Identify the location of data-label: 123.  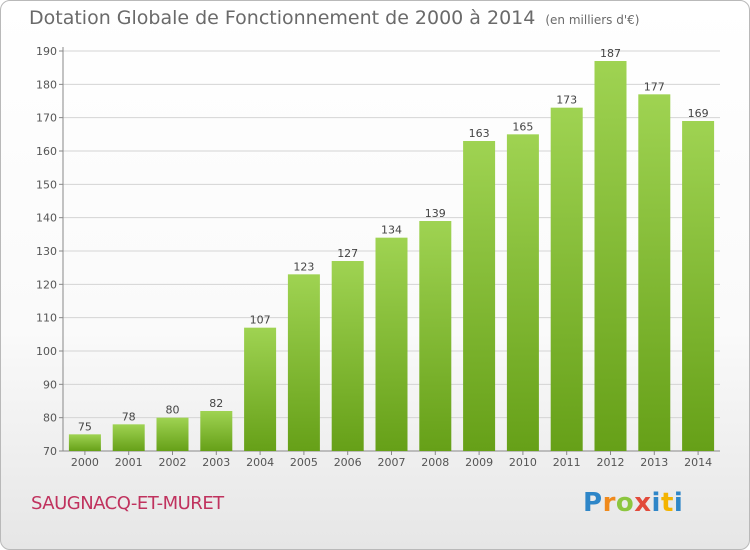
(303, 266).